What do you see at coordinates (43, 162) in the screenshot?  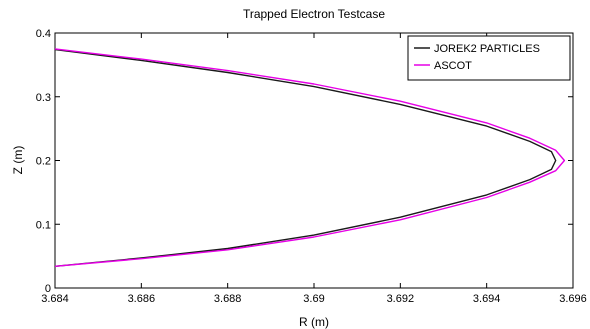 I see `y-tick-label: 0.2` at bounding box center [43, 162].